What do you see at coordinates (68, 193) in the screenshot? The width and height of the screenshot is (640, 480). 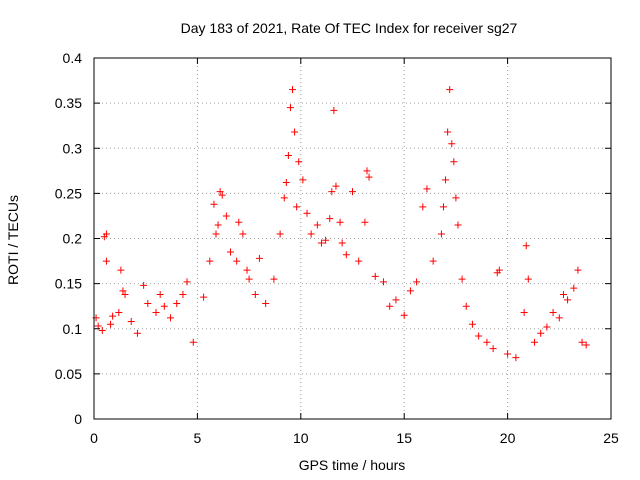 I see `y-tick-label: 0.25` at bounding box center [68, 193].